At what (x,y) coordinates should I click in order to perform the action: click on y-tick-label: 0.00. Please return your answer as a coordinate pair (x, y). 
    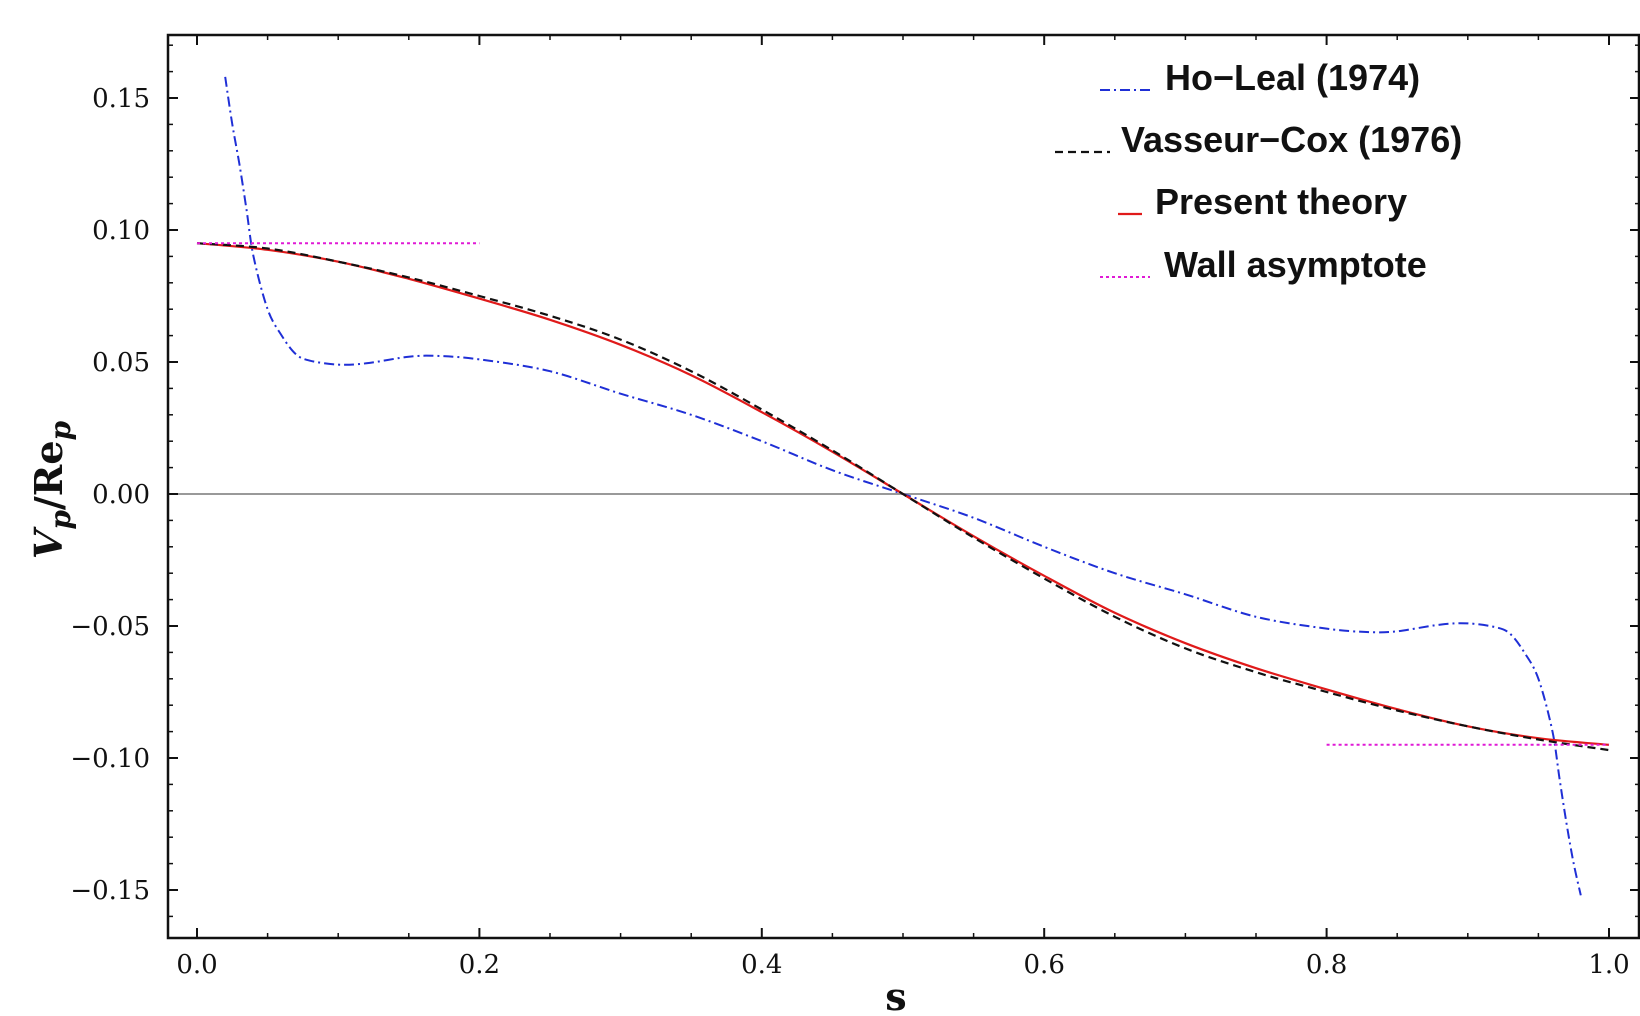
    Looking at the image, I should click on (121, 495).